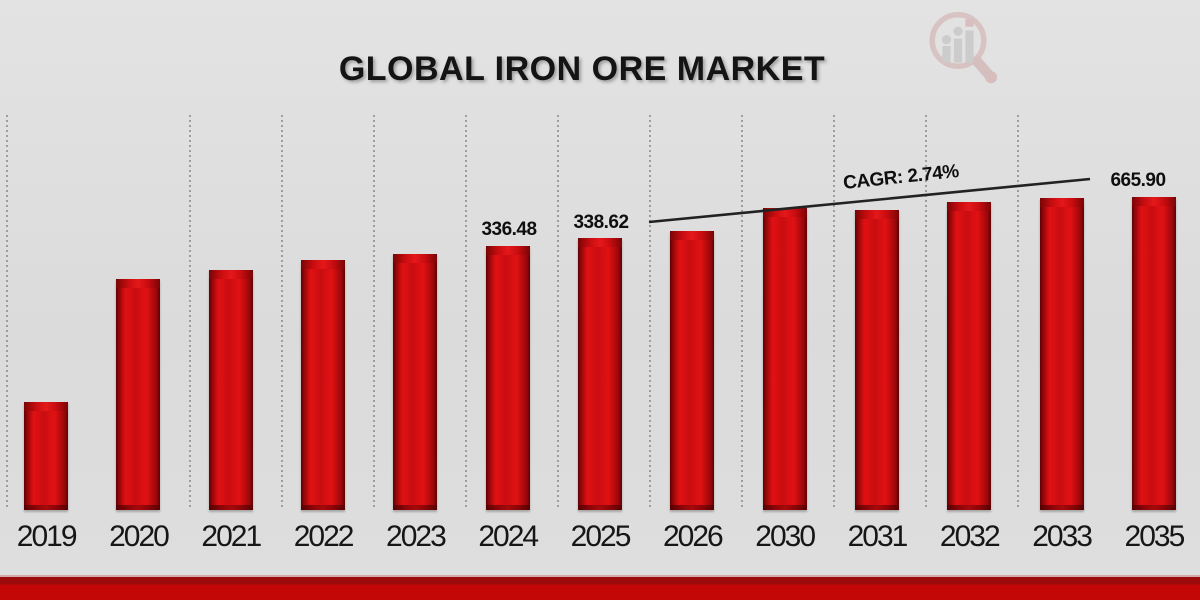 This screenshot has width=1200, height=600. What do you see at coordinates (876, 360) in the screenshot?
I see `bar-2031` at bounding box center [876, 360].